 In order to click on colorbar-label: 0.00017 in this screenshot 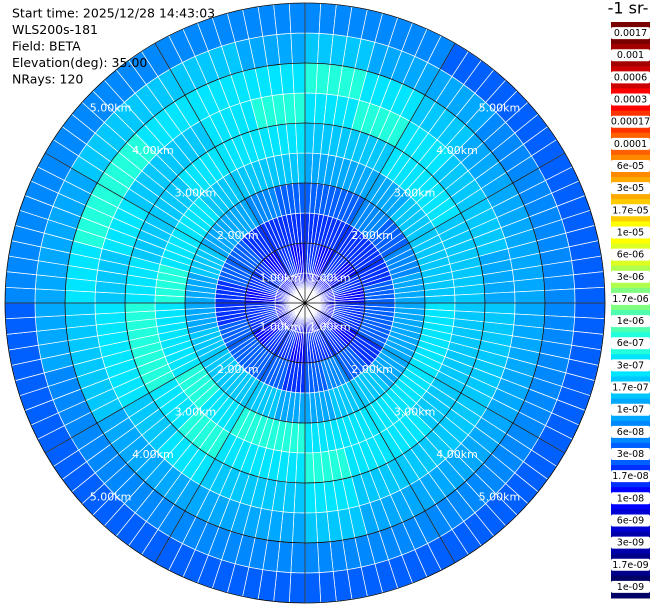, I will do `click(630, 122)`.